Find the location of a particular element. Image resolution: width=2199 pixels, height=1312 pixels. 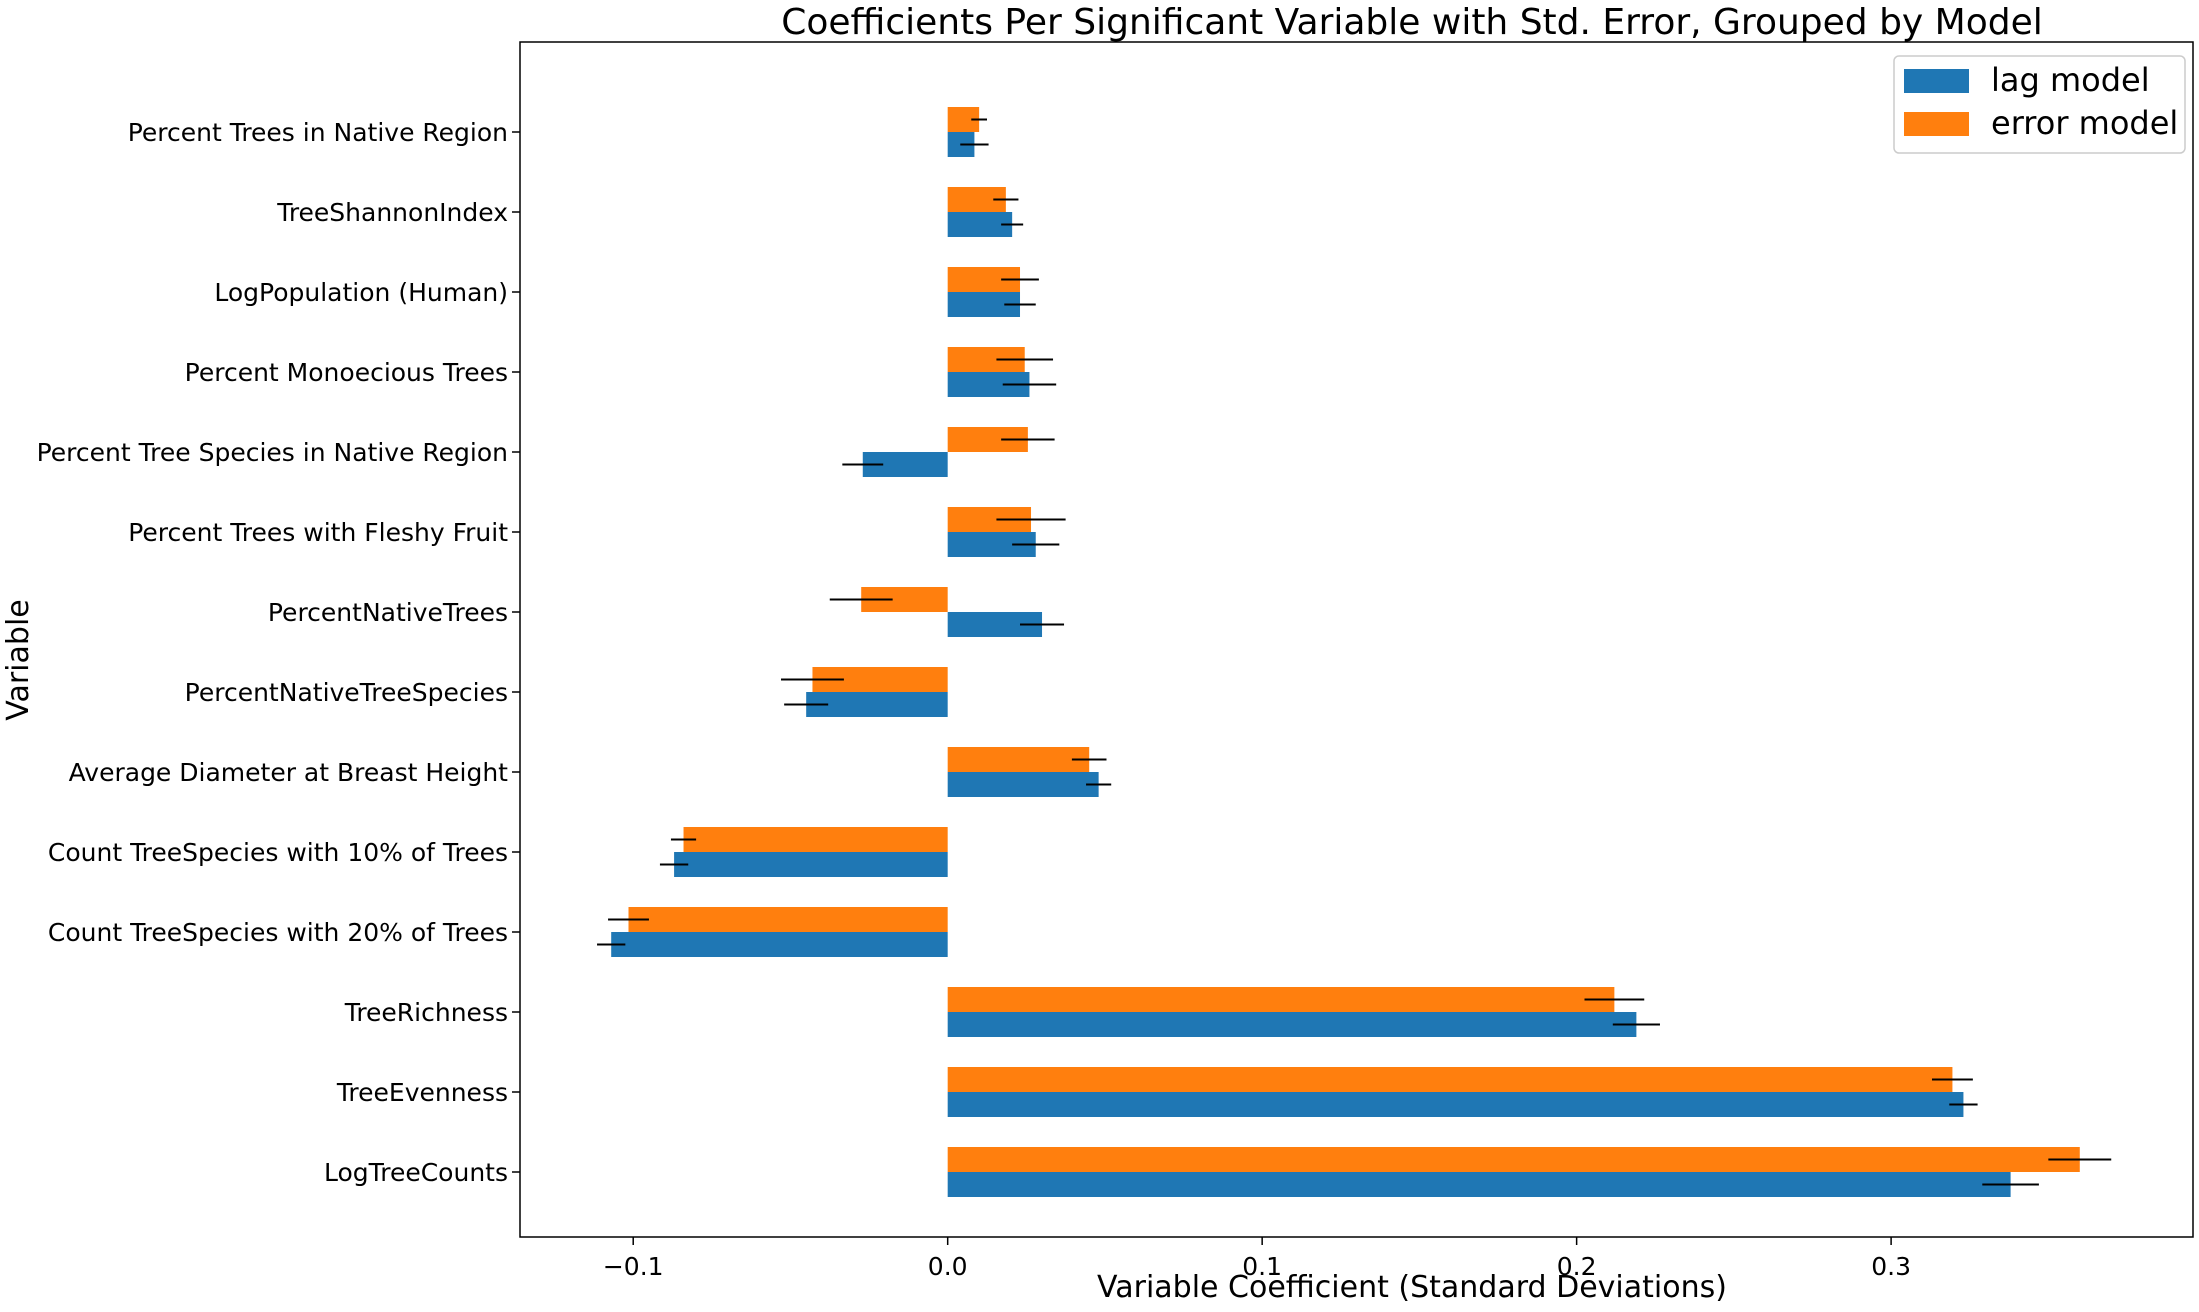

y-tick-label: LogPopulation (Human) is located at coordinates (361, 292).